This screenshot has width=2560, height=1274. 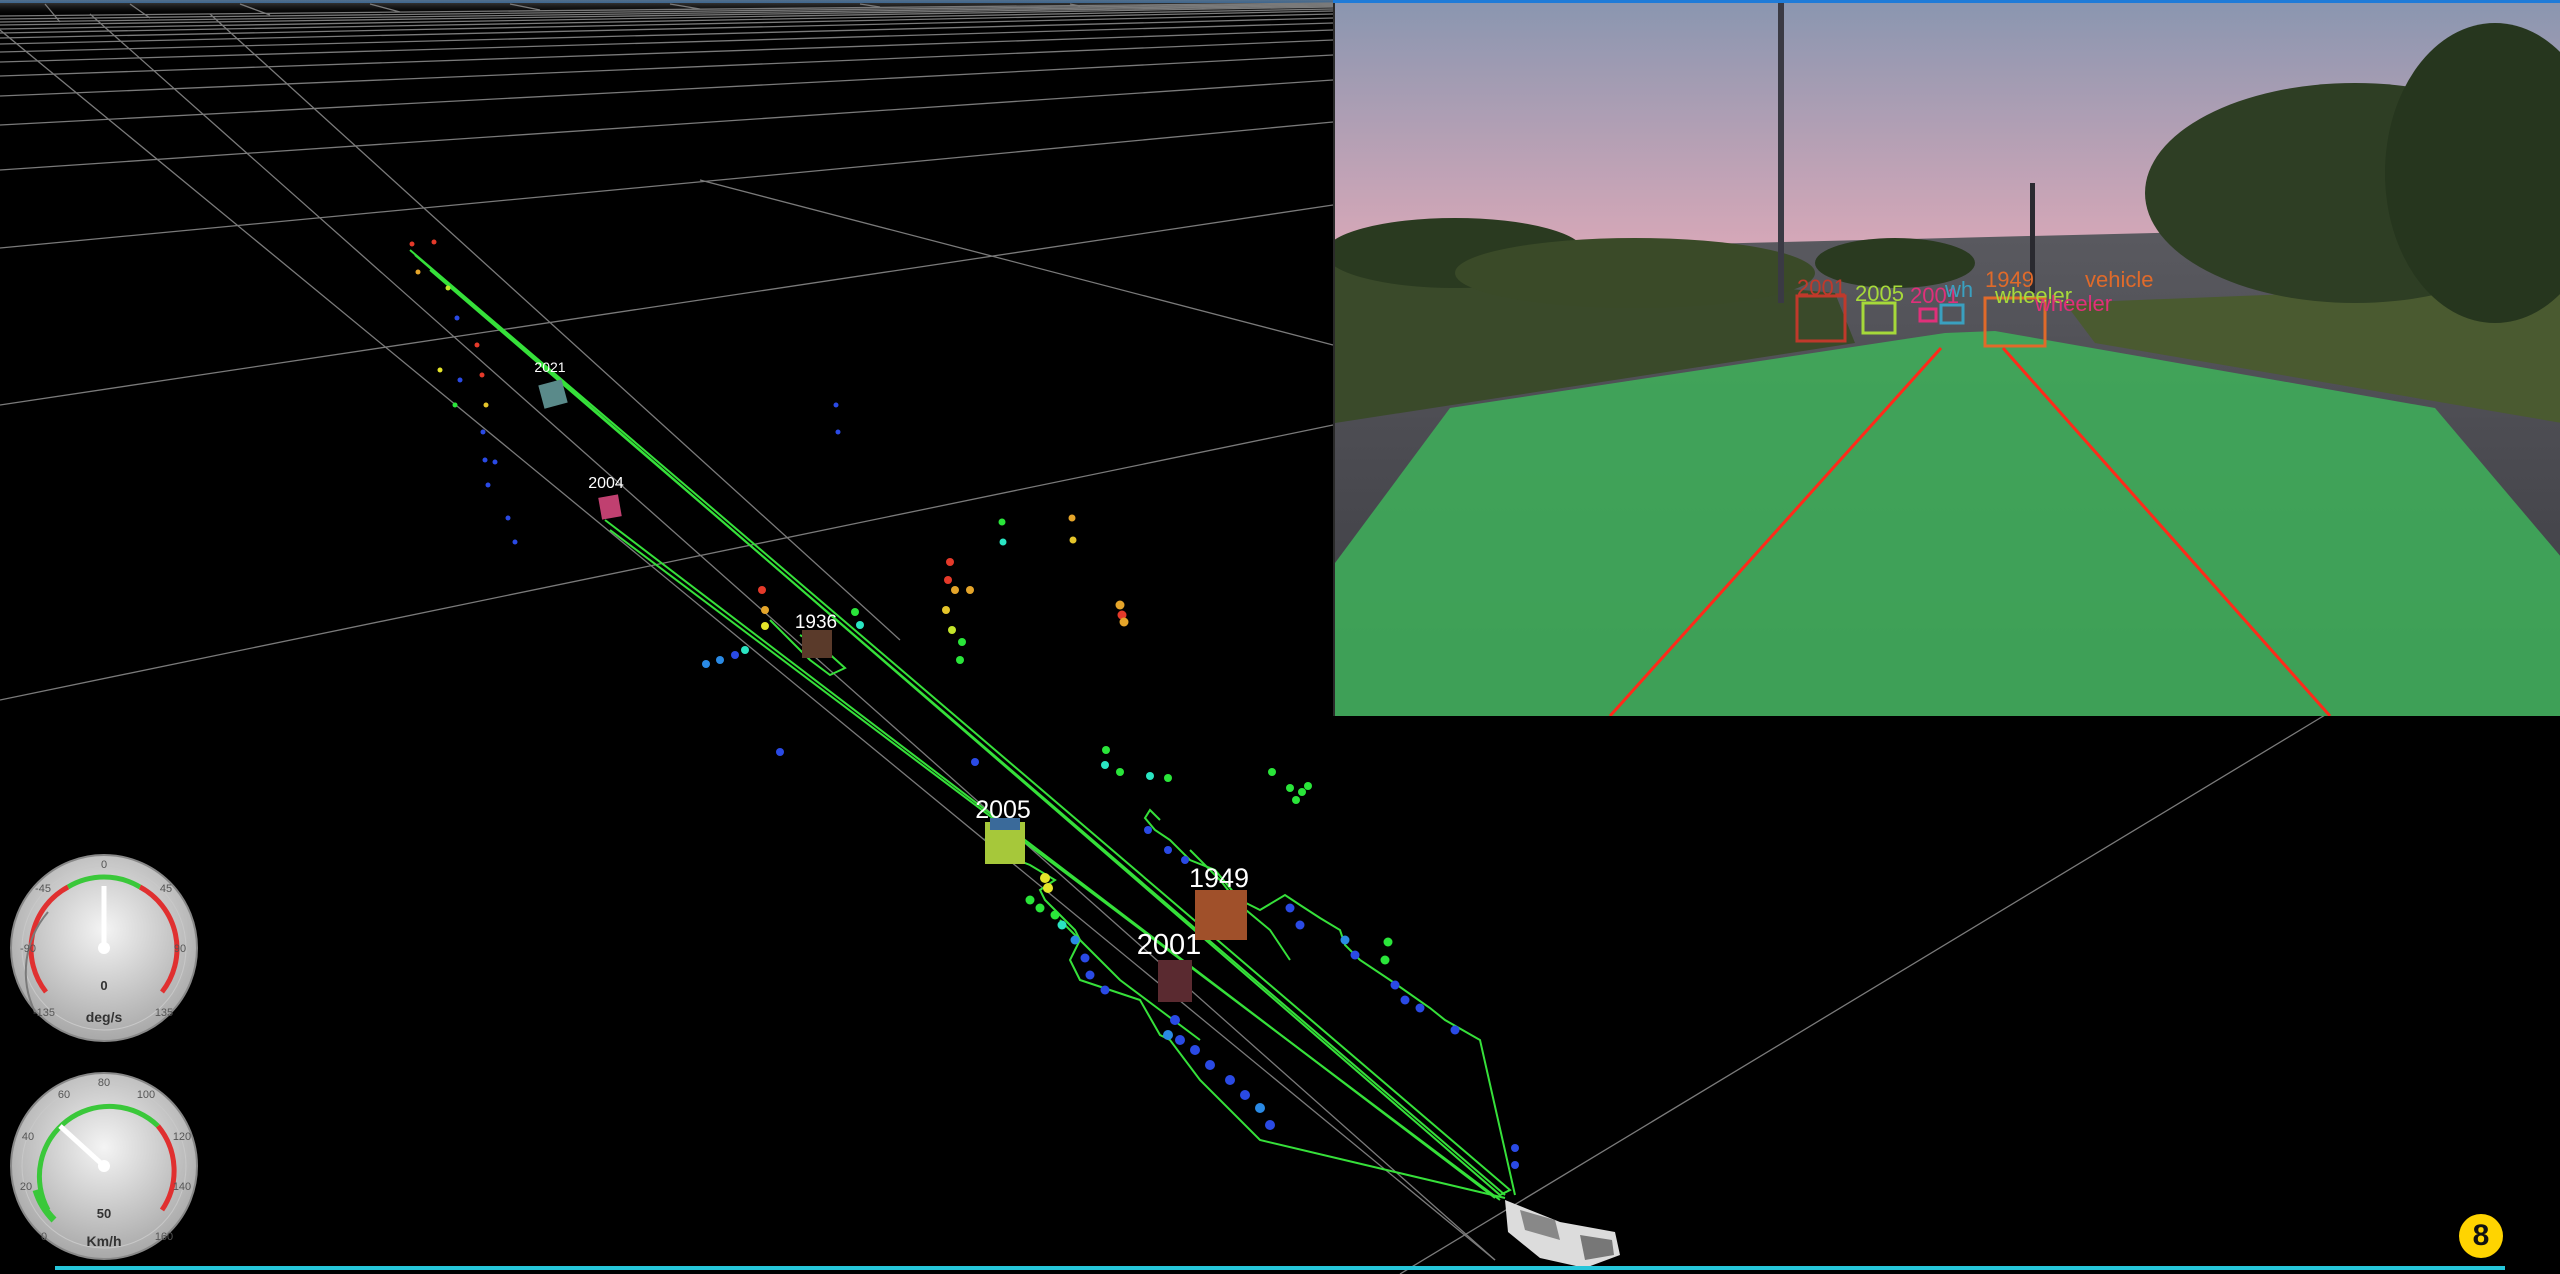 What do you see at coordinates (104, 1083) in the screenshot?
I see `gauge-tick: 80` at bounding box center [104, 1083].